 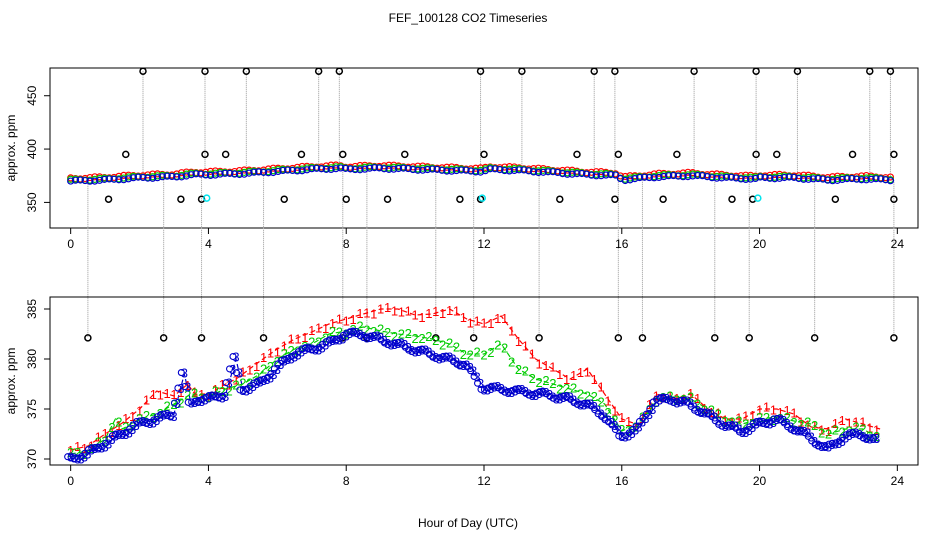 I want to click on bottom-y-axis-label: approx. ppm, so click(x=11, y=381).